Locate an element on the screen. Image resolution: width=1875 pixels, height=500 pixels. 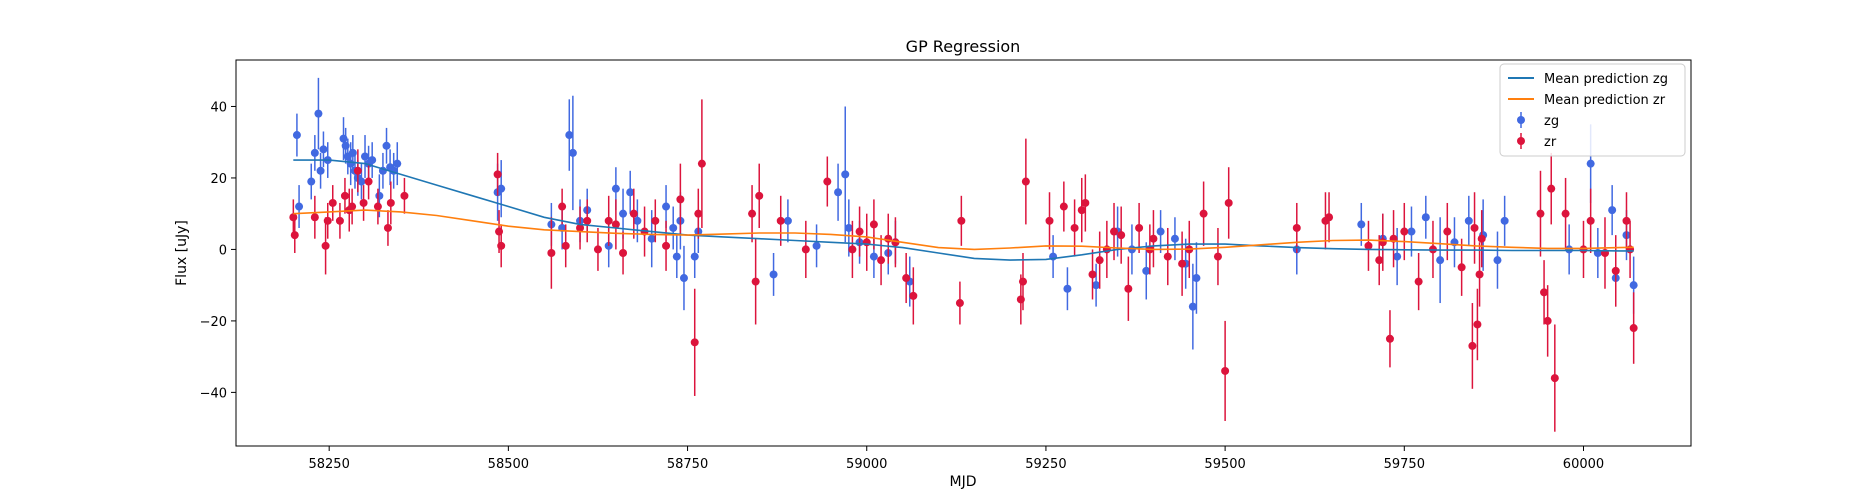
y-tick-label: 20 is located at coordinates (218, 179).